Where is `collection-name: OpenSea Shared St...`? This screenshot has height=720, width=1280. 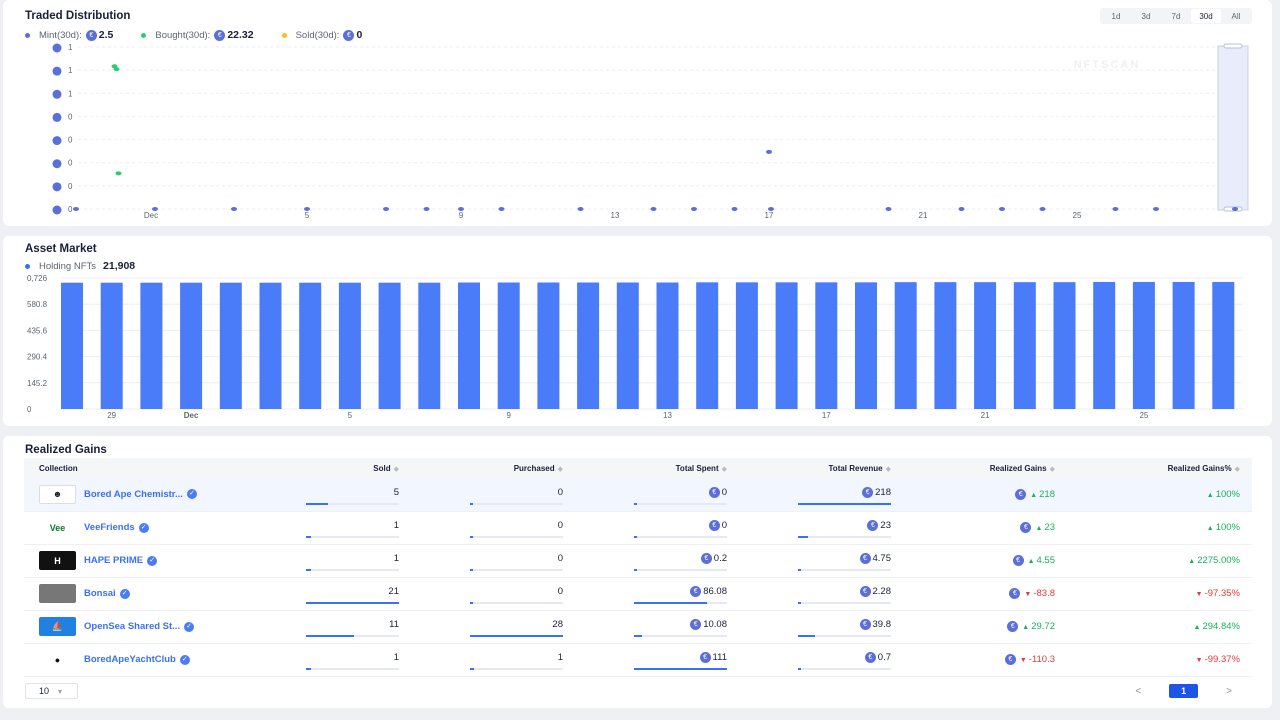
collection-name: OpenSea Shared St... is located at coordinates (132, 626).